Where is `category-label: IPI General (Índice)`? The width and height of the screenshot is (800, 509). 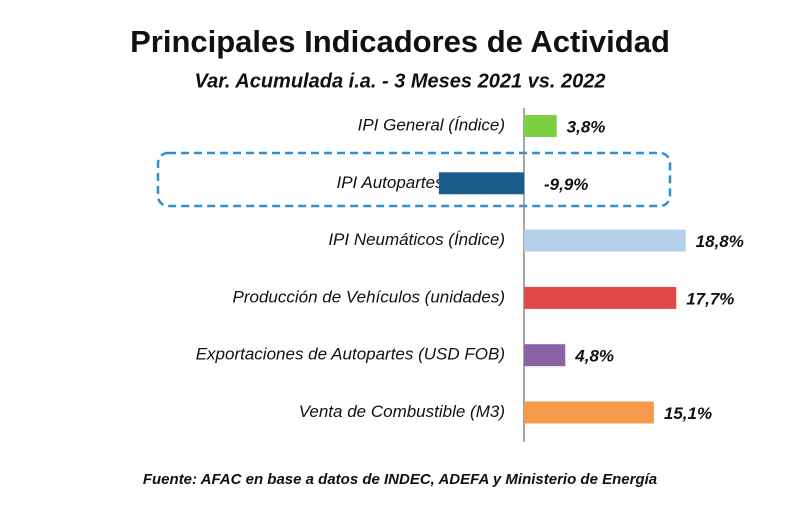
category-label: IPI General (Índice) is located at coordinates (431, 124).